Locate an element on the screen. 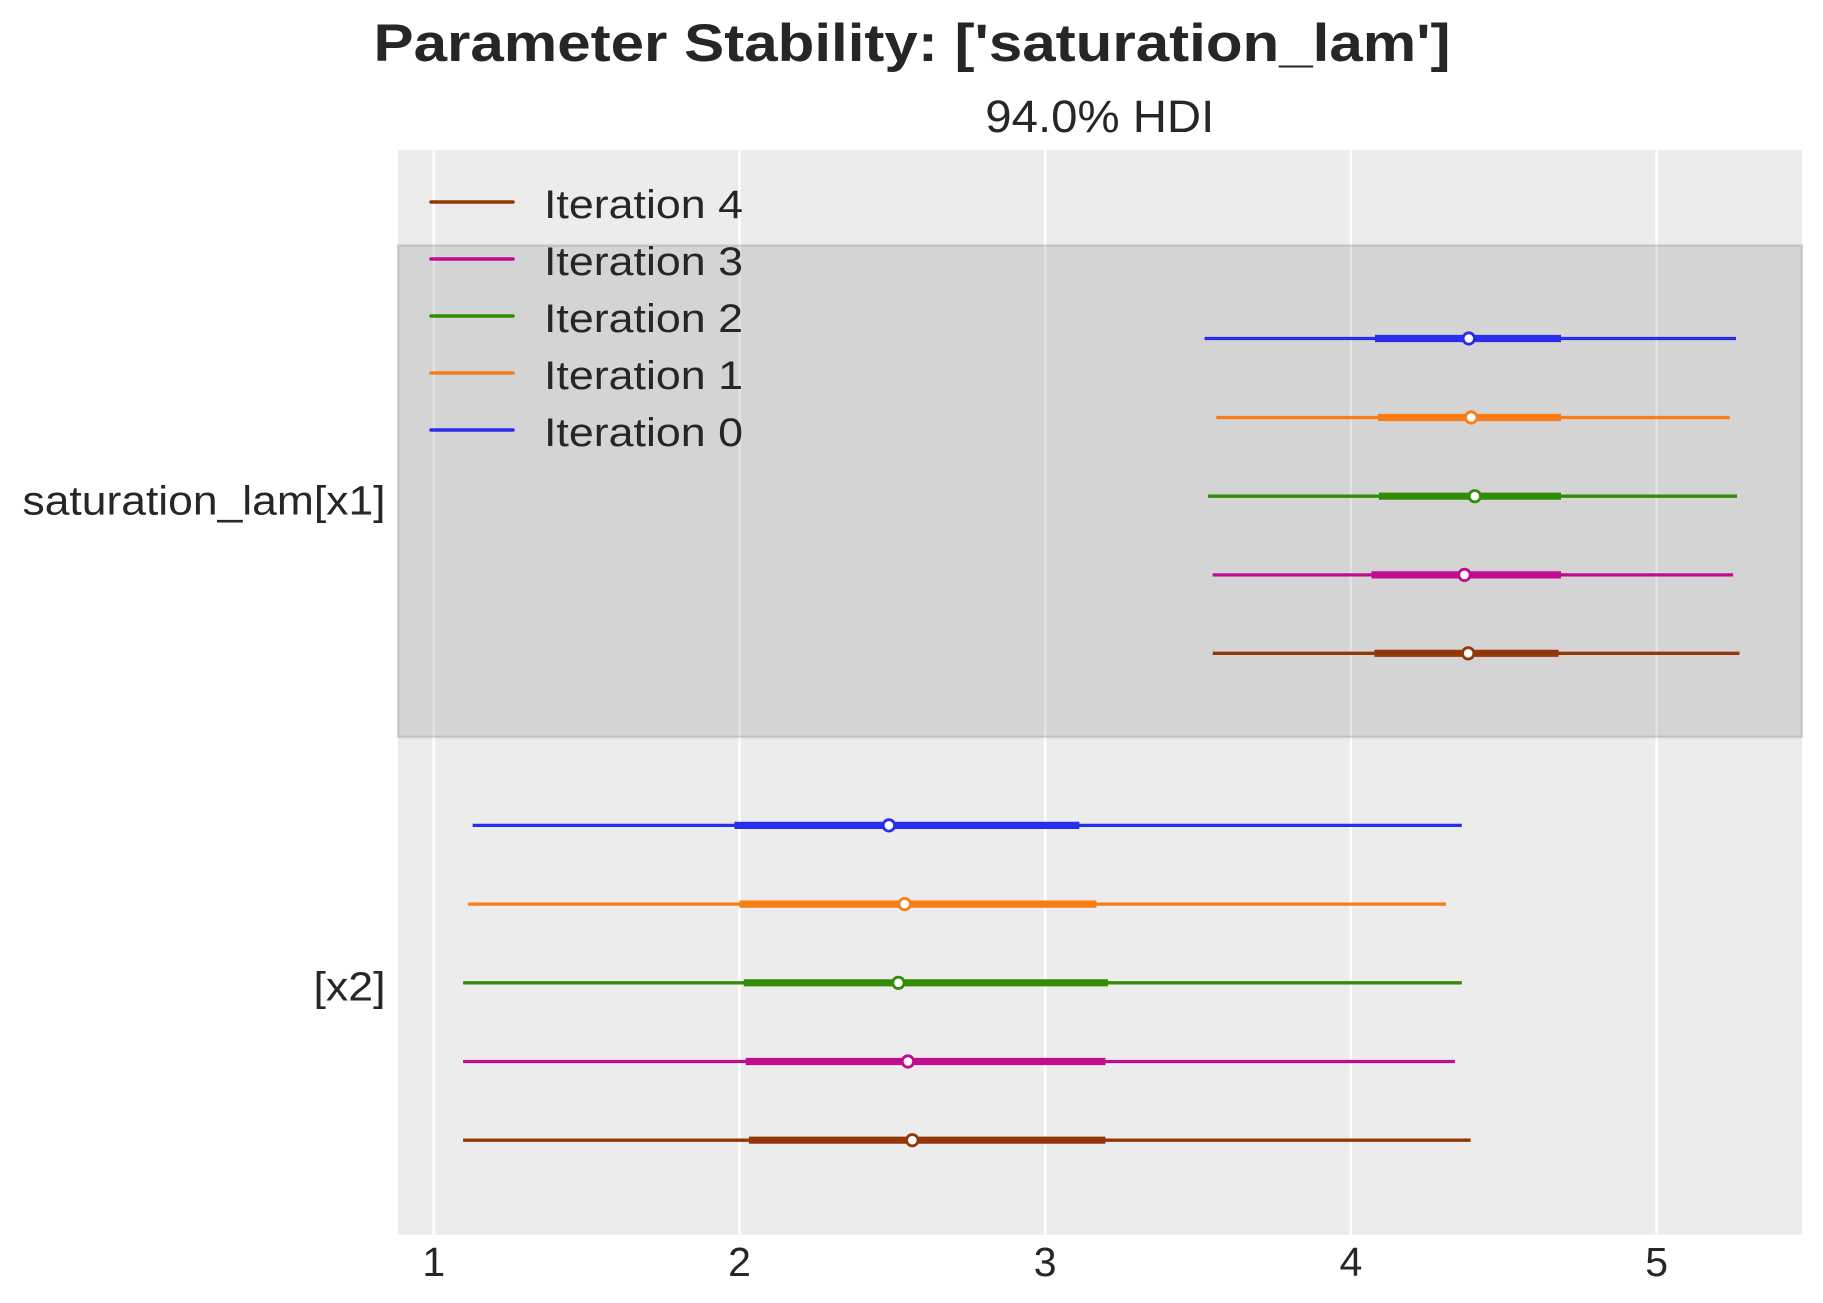 This screenshot has height=1303, width=1823. svg-text: saturation_lam[x1] is located at coordinates (204, 500).